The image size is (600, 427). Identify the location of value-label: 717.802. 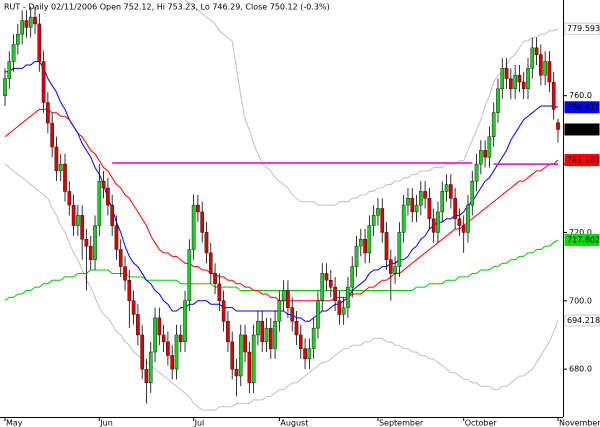
(583, 239).